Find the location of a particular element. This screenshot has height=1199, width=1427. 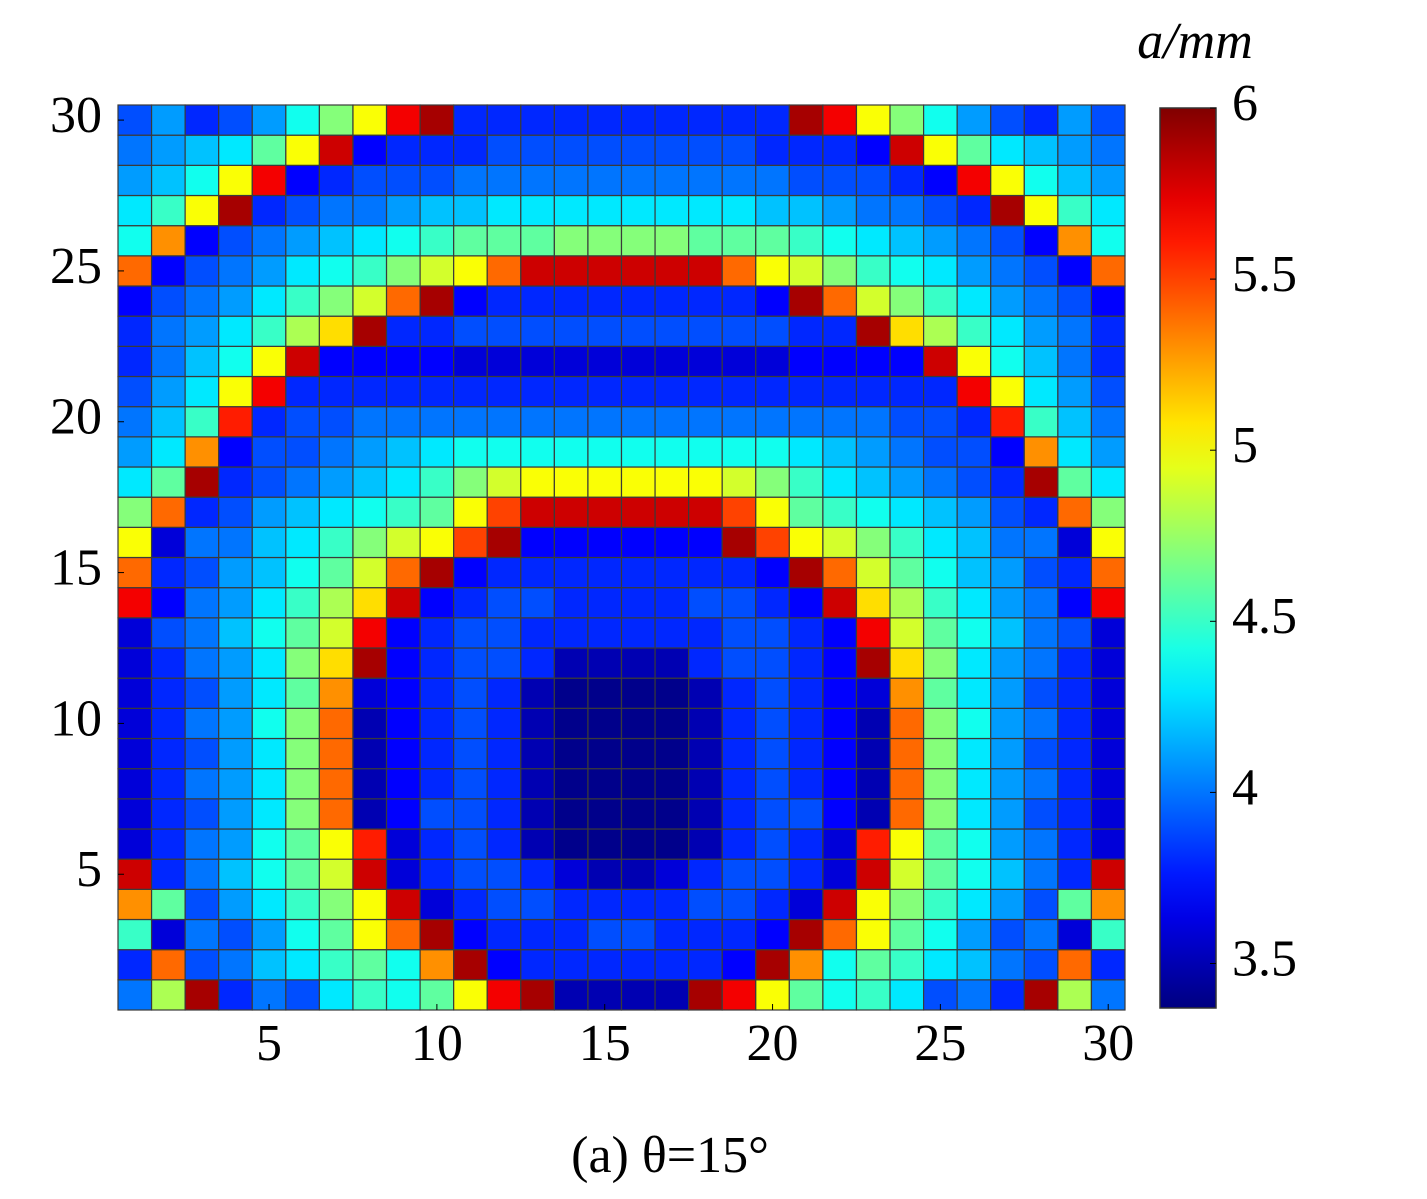

colorbar-tick-label: 4 is located at coordinates (1245, 787).